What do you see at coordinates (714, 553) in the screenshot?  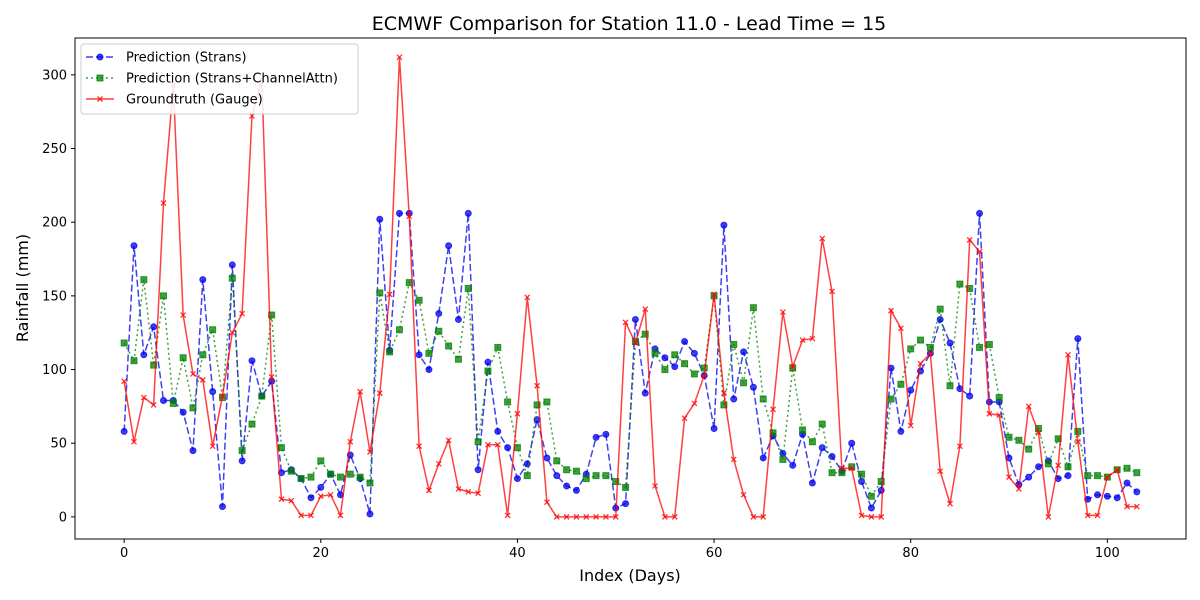 I see `x-tick-label: 60` at bounding box center [714, 553].